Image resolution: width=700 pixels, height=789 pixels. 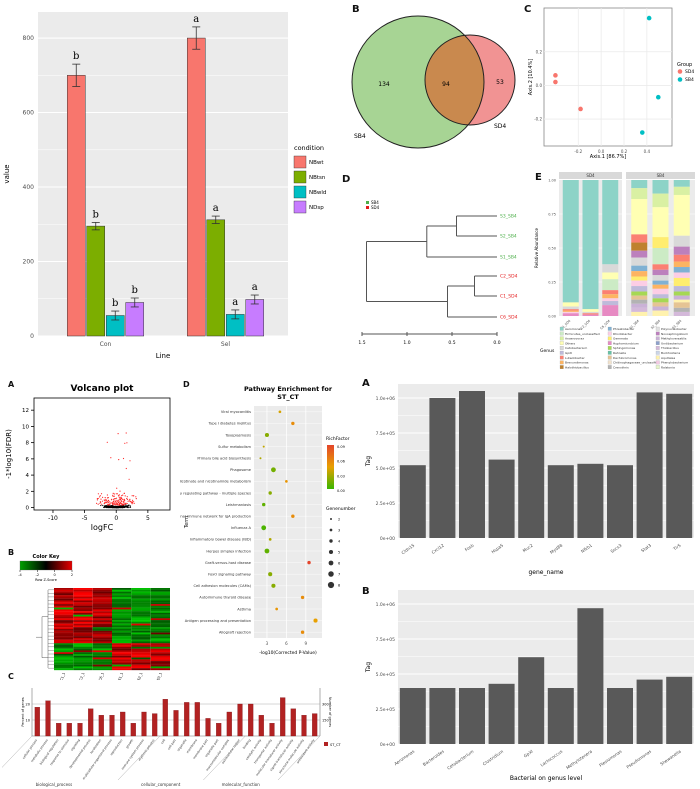 I want to click on svg-text: 1.00, so click(x=552, y=181).